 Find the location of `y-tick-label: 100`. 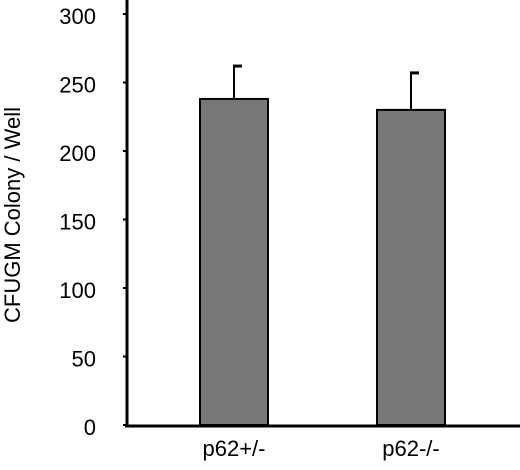

y-tick-label: 100 is located at coordinates (77, 290).